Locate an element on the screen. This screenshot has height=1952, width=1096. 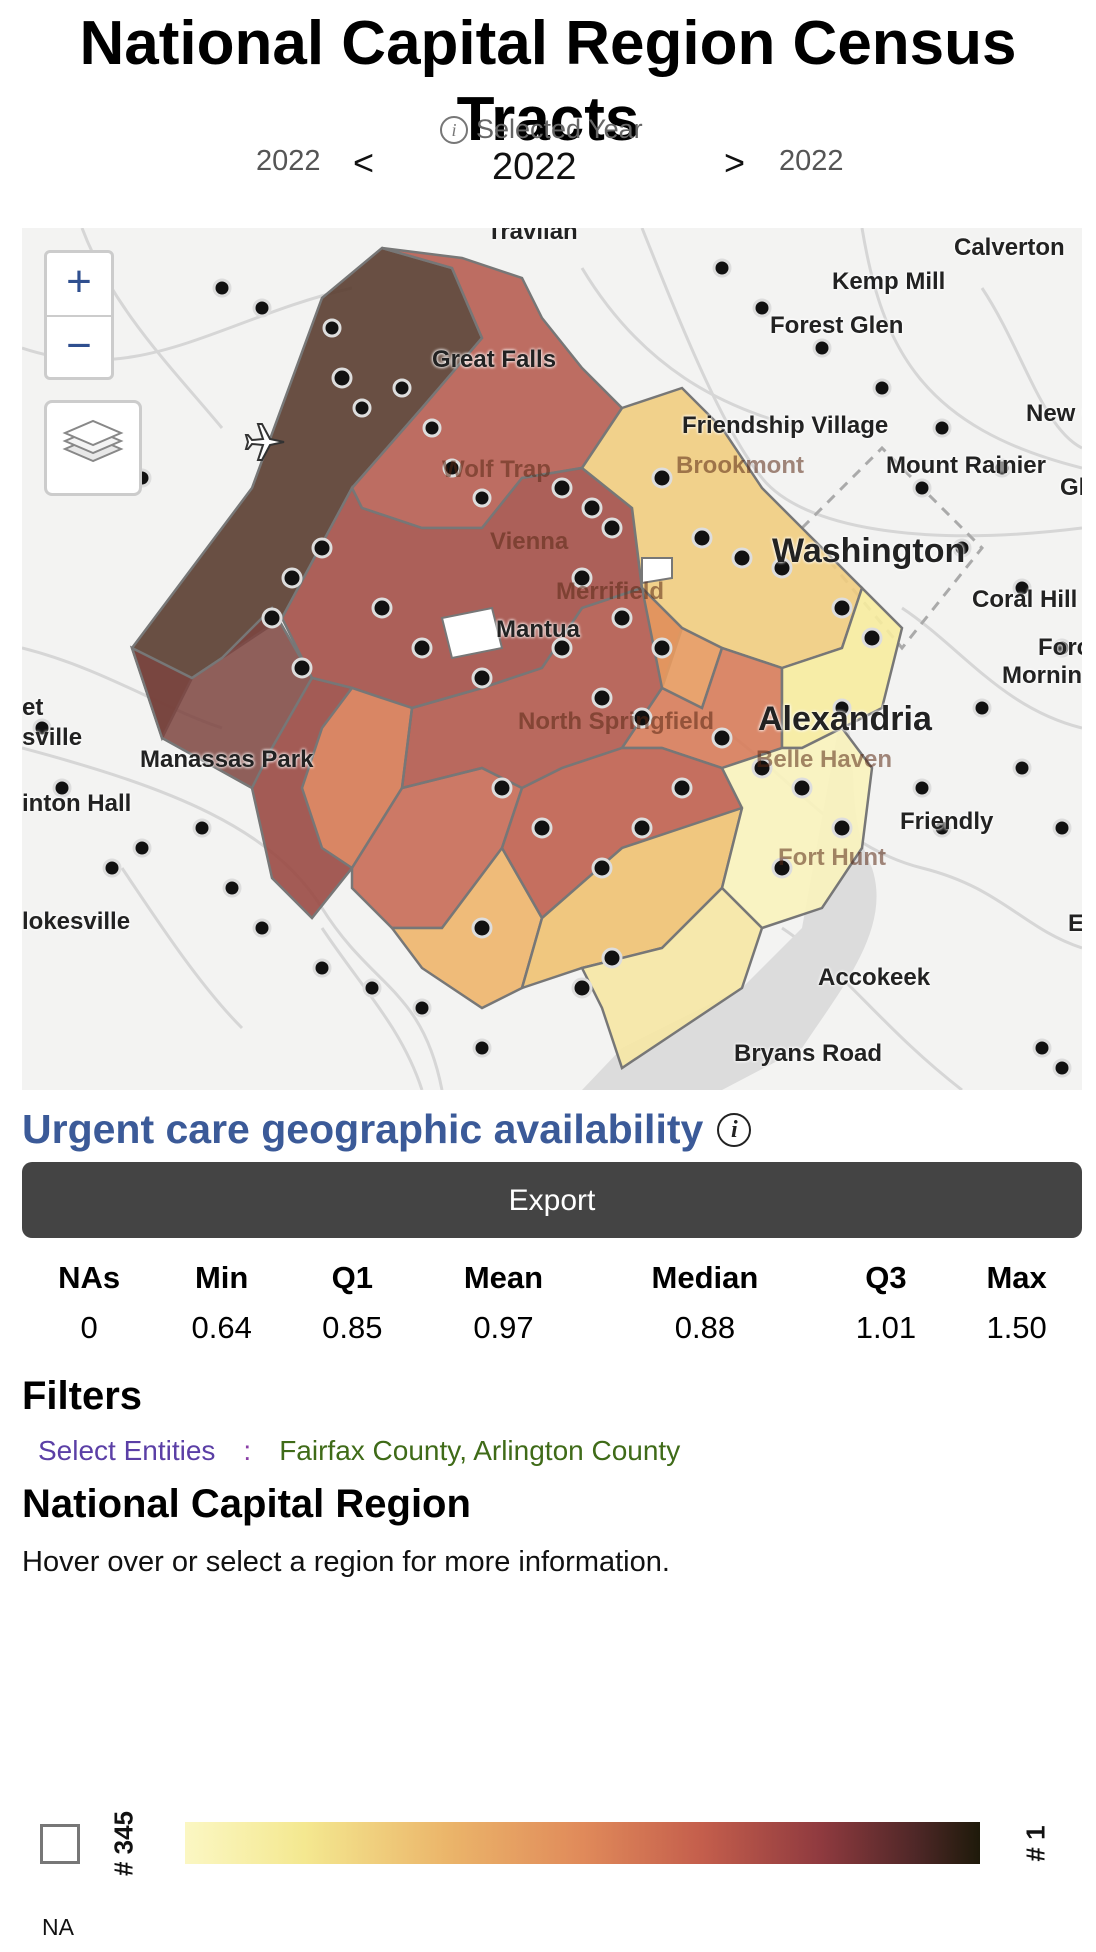
stat-value-nas: 0 is located at coordinates (89, 1327).